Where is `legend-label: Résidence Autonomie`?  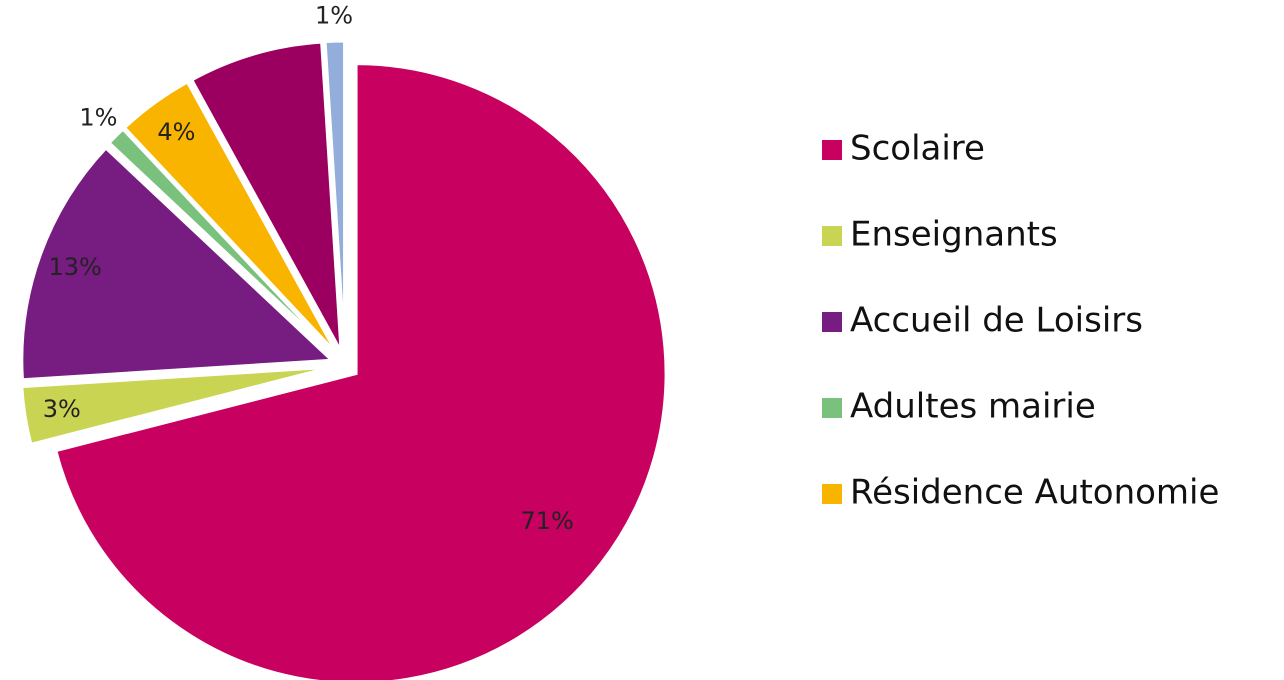 legend-label: Résidence Autonomie is located at coordinates (1034, 493).